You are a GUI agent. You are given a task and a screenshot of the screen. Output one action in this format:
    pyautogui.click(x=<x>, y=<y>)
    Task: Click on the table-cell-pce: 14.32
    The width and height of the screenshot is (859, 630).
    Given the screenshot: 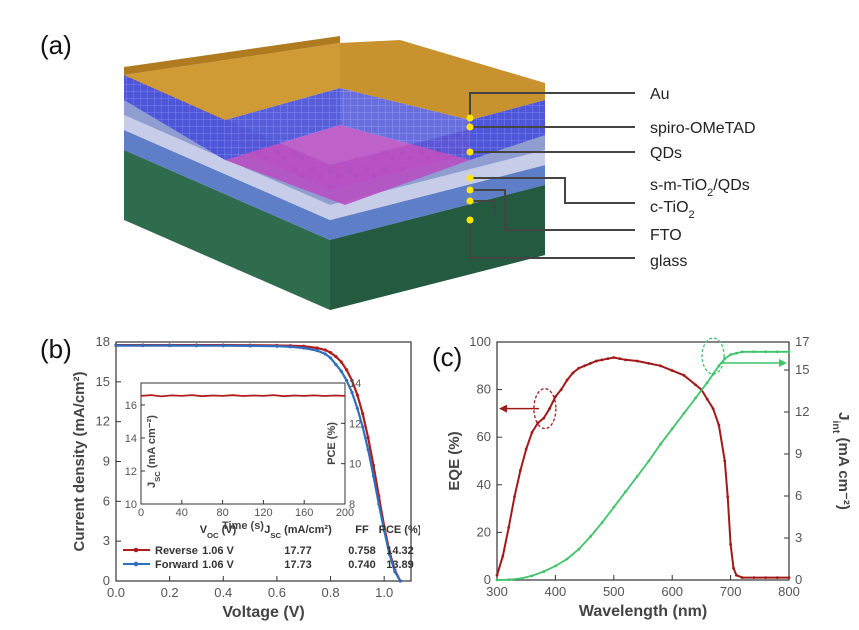 What is the action you would take?
    pyautogui.click(x=400, y=551)
    